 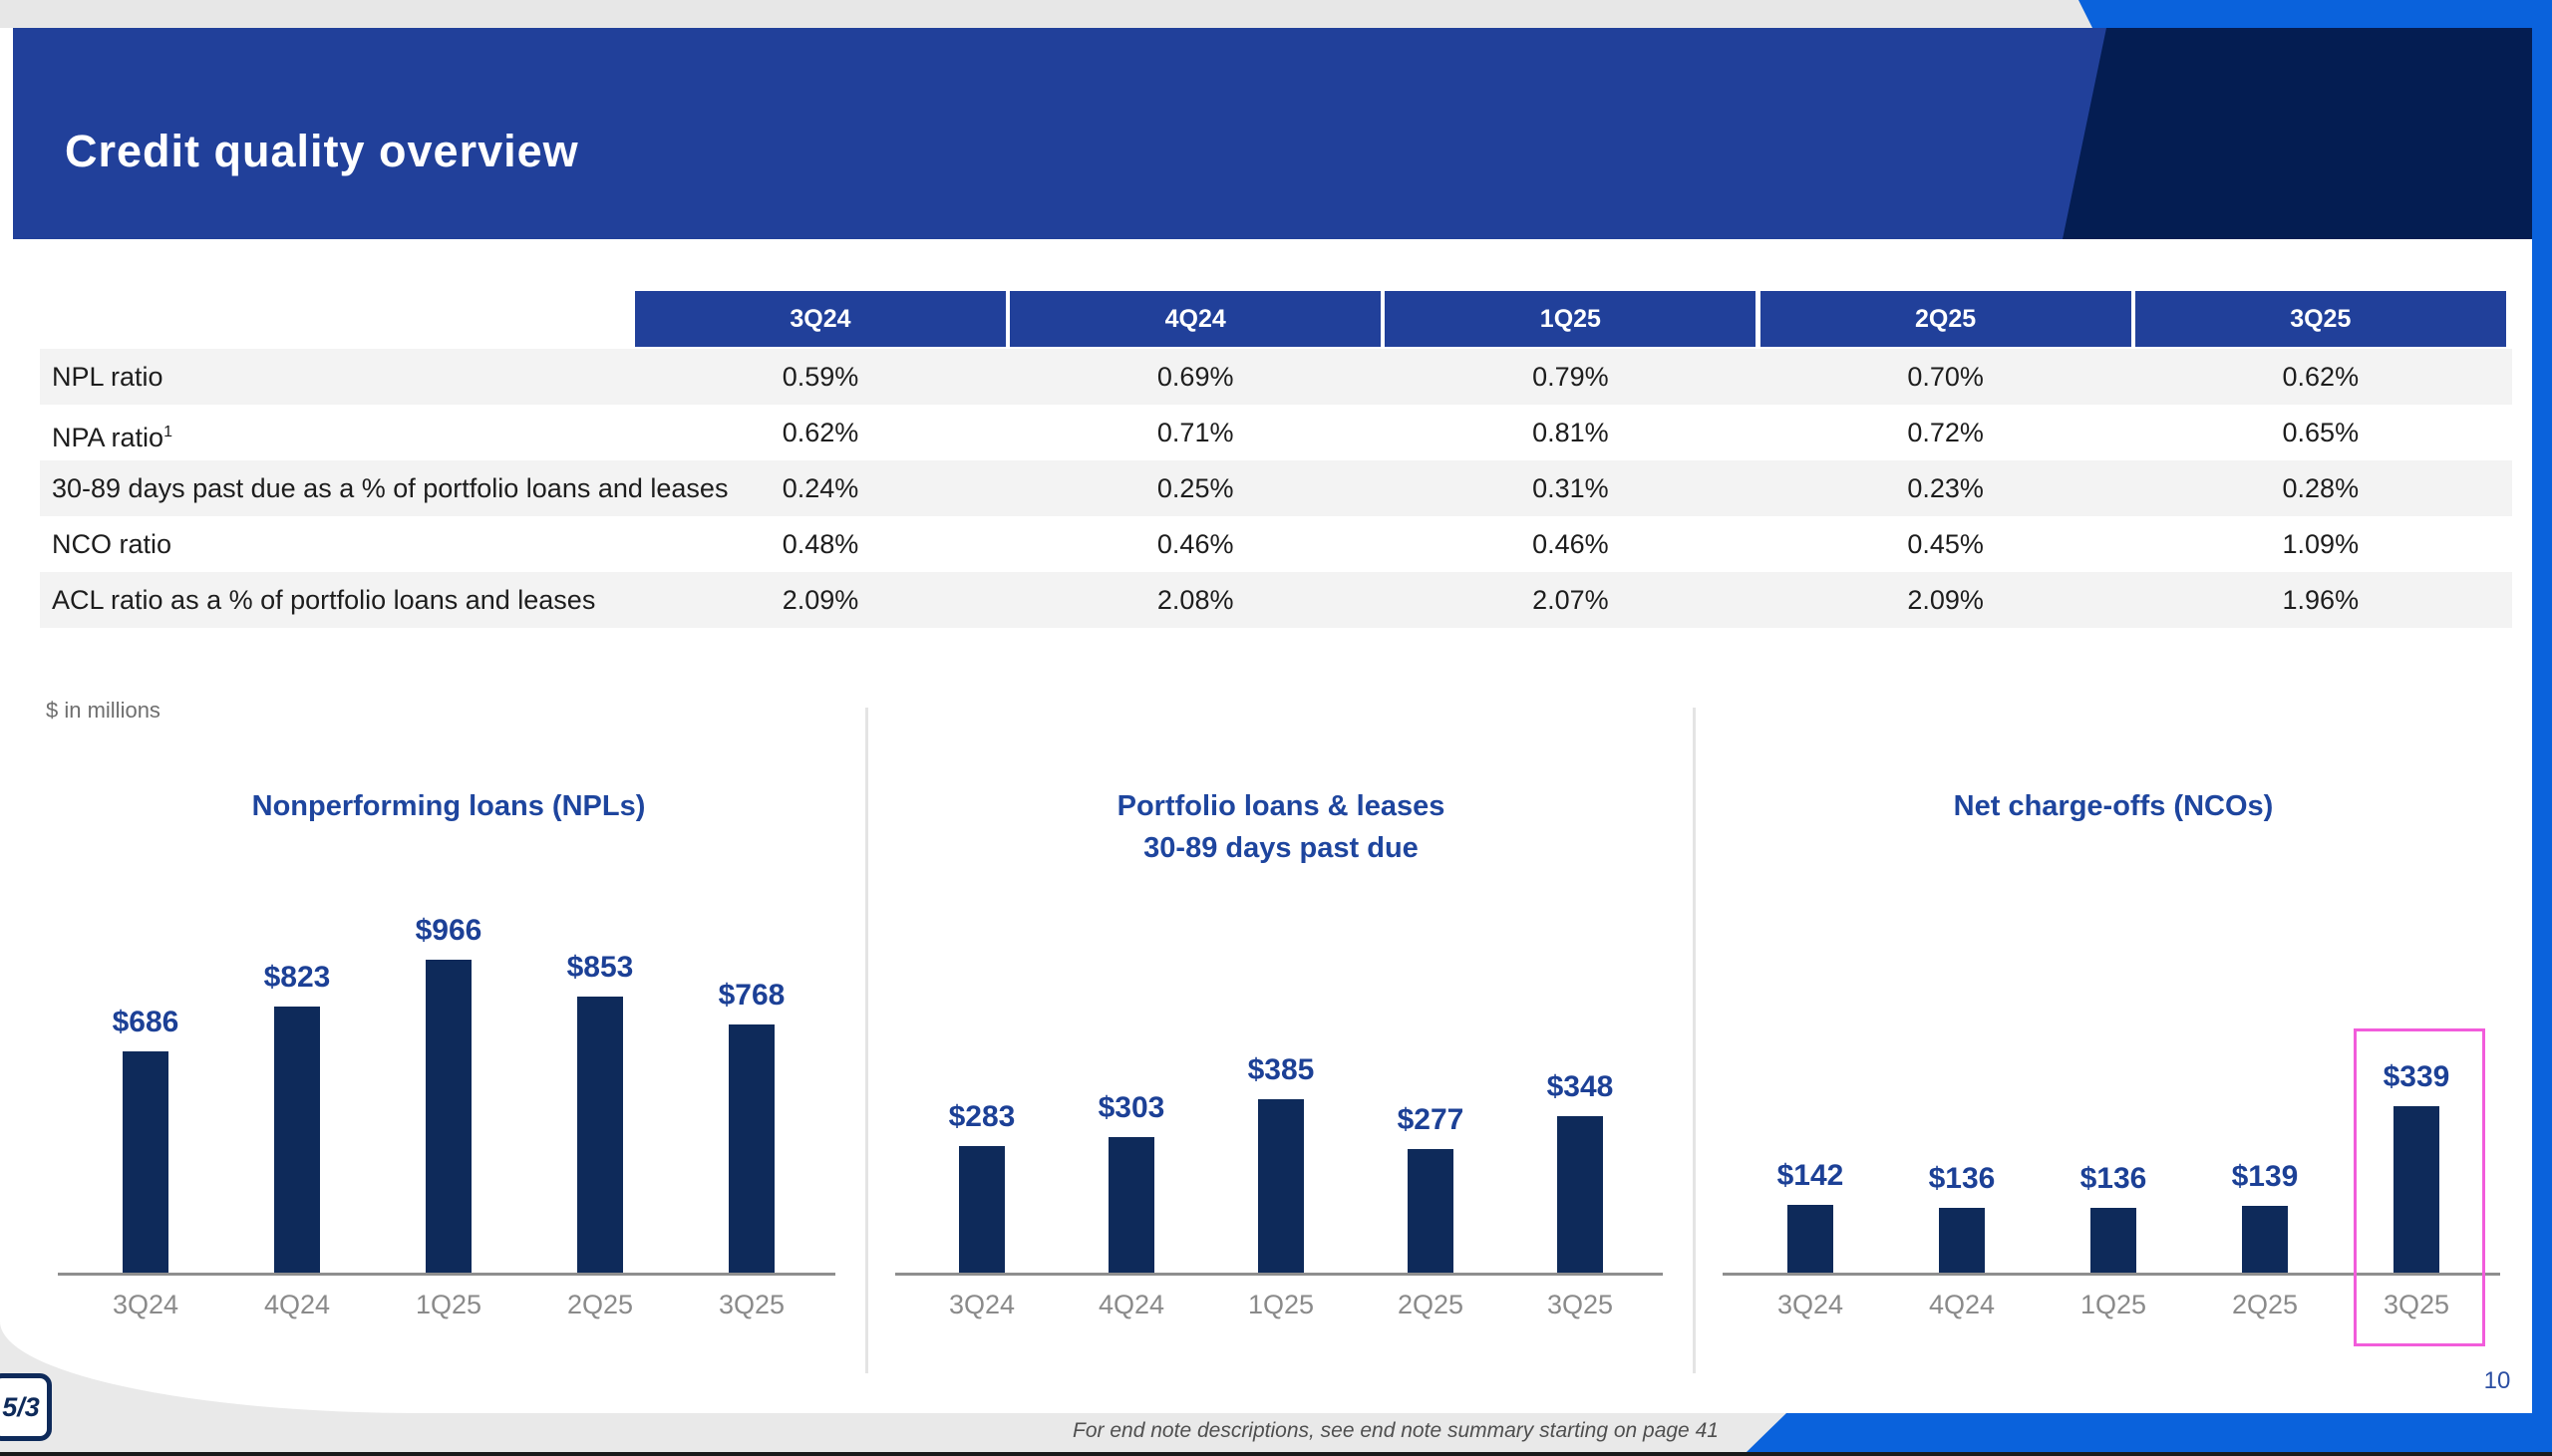 I want to click on chart-divider-left, so click(x=866, y=1041).